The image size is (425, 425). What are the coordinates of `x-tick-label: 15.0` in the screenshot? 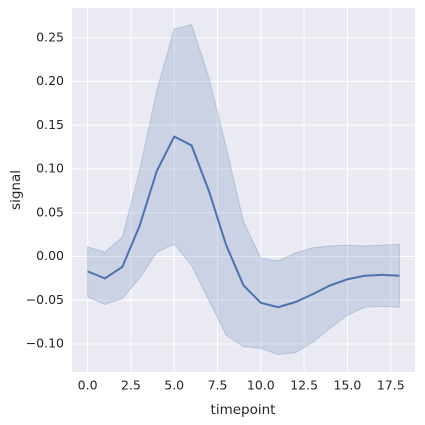 It's located at (348, 385).